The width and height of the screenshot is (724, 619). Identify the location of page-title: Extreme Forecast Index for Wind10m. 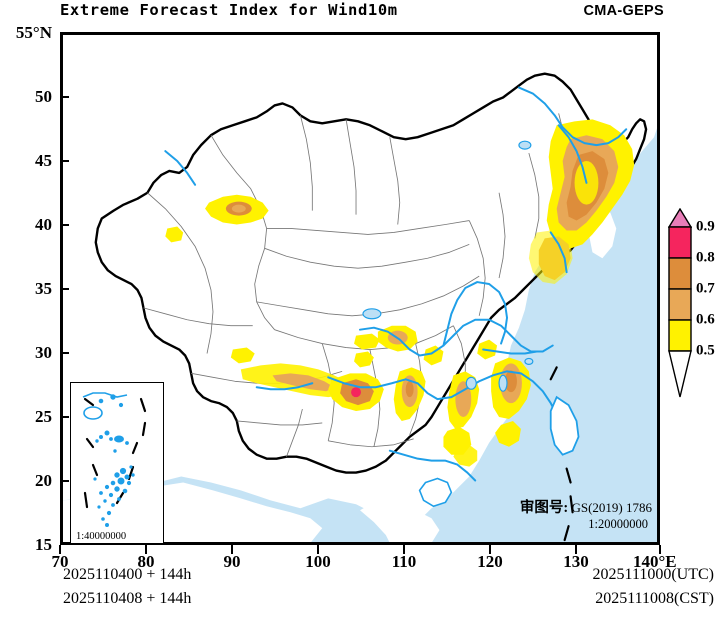
(229, 10).